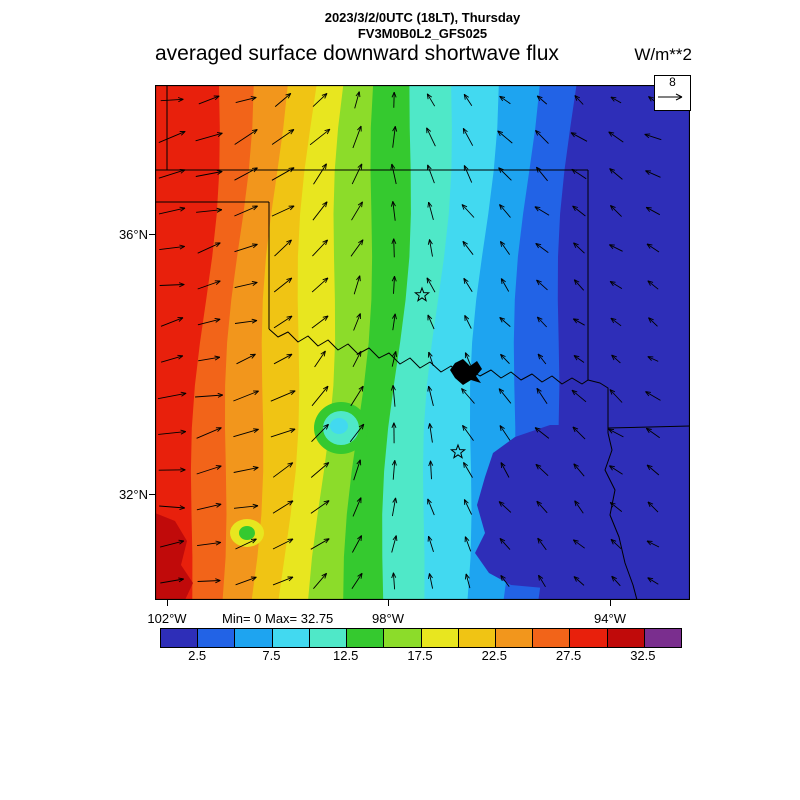 The height and width of the screenshot is (800, 800). I want to click on lat-tick-36n, so click(152, 234).